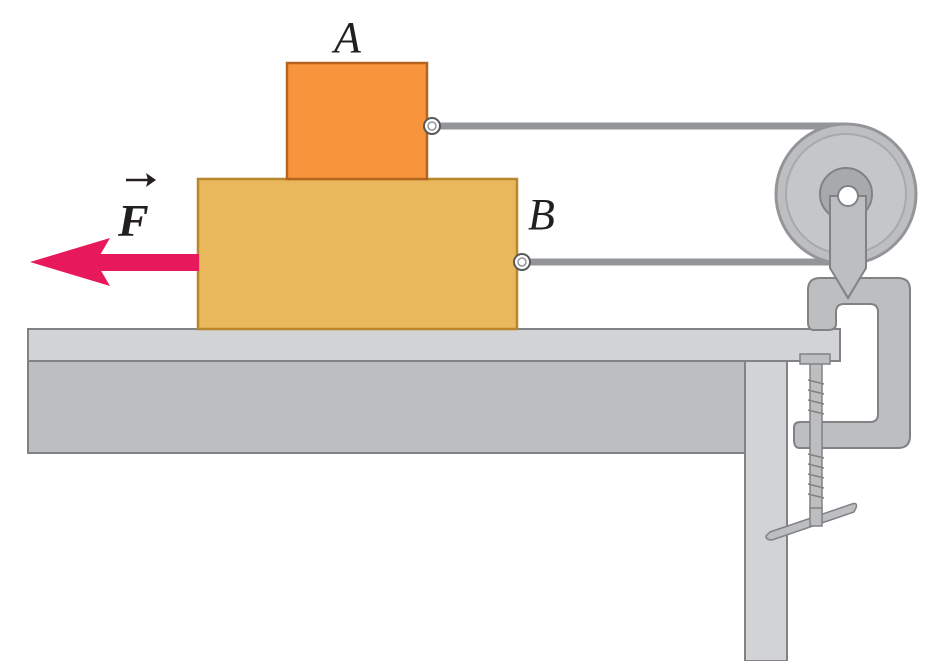 The image size is (928, 661). I want to click on force-label-group: F, so click(136, 209).